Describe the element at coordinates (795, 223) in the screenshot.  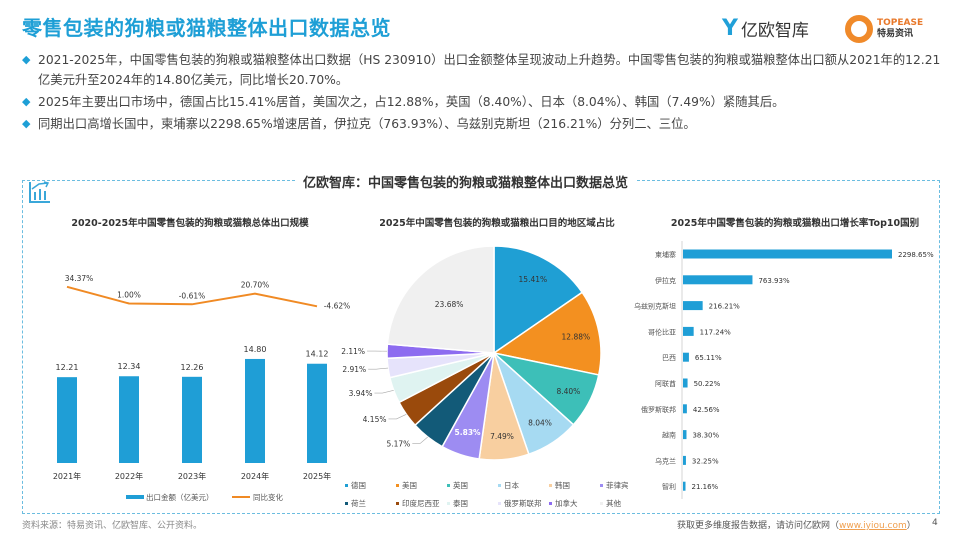
I see `chart3-title: 2025年中国零售包装的狗粮或猫粮出口增长率Top10国别` at that location.